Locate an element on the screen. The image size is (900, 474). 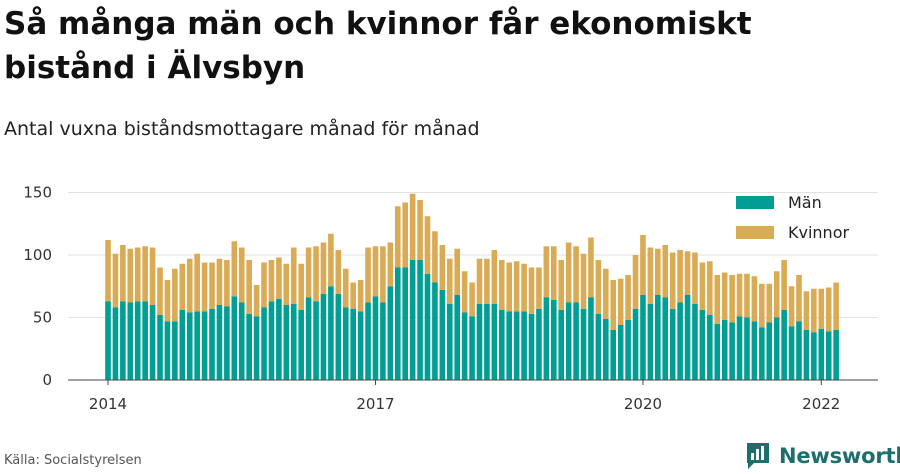
x-tick-label: 2017 is located at coordinates (375, 404).